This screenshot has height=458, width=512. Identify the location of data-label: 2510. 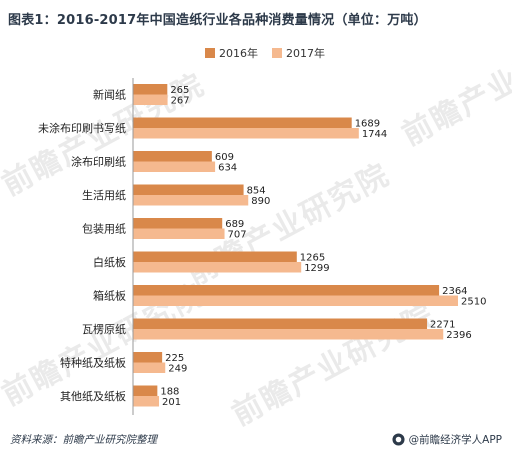
(473, 302).